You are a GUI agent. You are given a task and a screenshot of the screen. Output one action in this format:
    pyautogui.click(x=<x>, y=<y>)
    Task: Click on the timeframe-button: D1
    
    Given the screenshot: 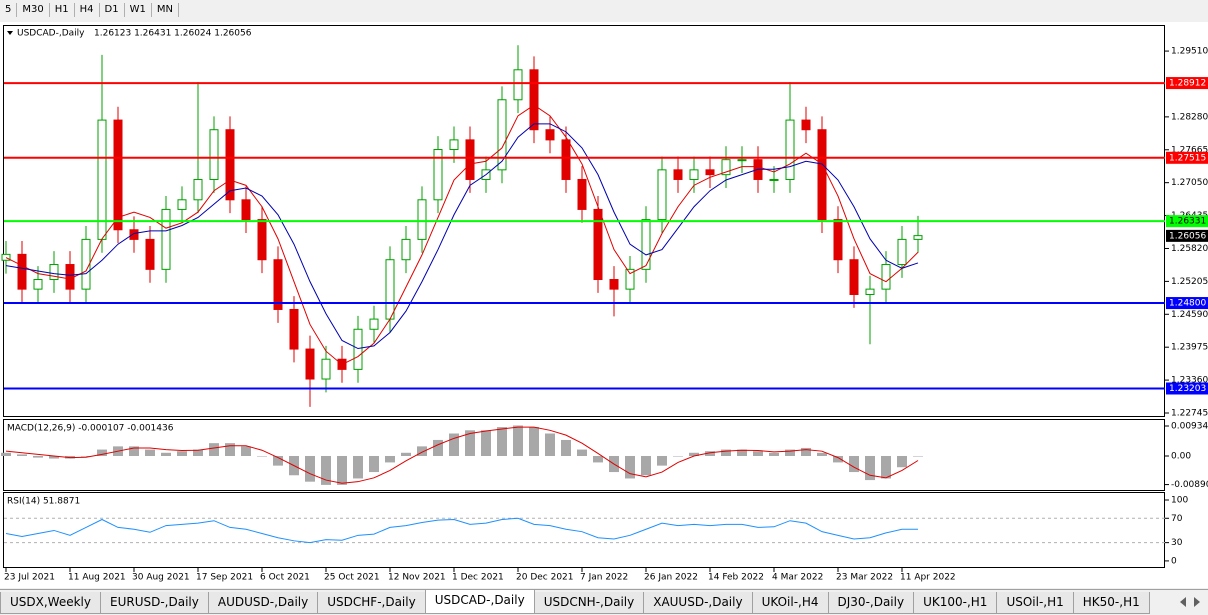 What is the action you would take?
    pyautogui.click(x=112, y=10)
    